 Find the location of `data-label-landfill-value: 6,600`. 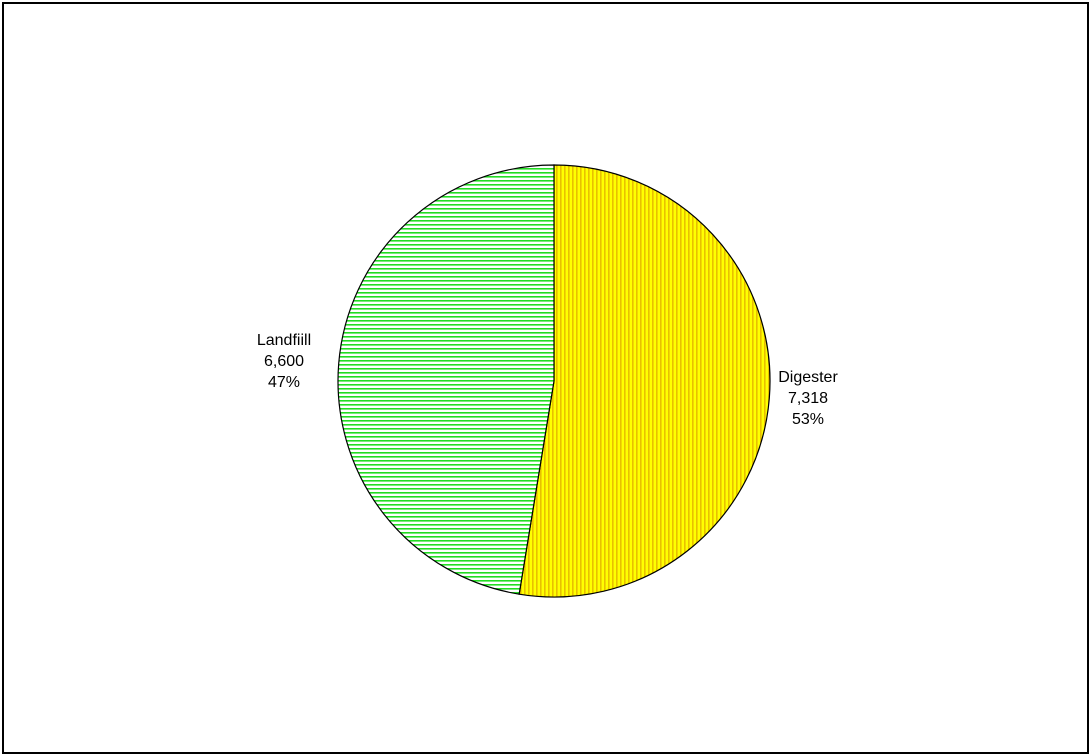

data-label-landfill-value: 6,600 is located at coordinates (284, 361).